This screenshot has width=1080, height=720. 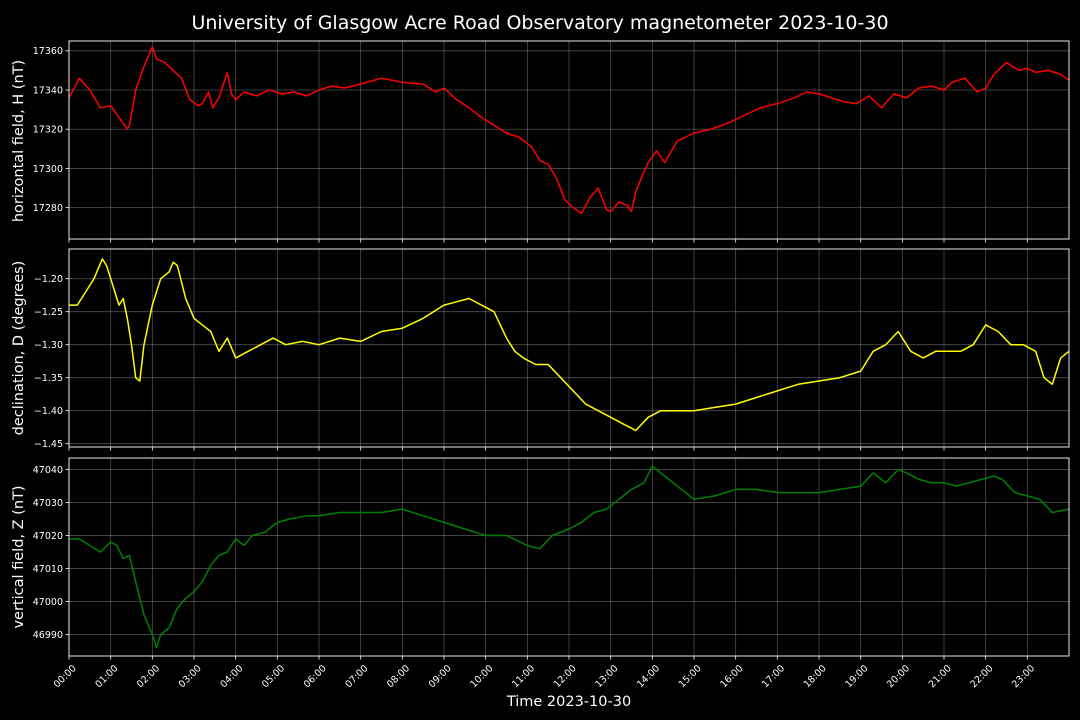 I want to click on horizontal-field-value-tick-label: 17280, so click(x=48, y=208).